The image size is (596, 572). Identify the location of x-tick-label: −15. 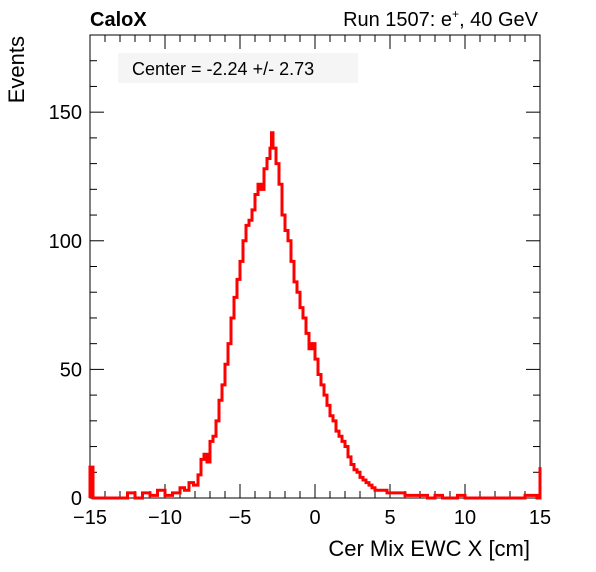
(90, 518).